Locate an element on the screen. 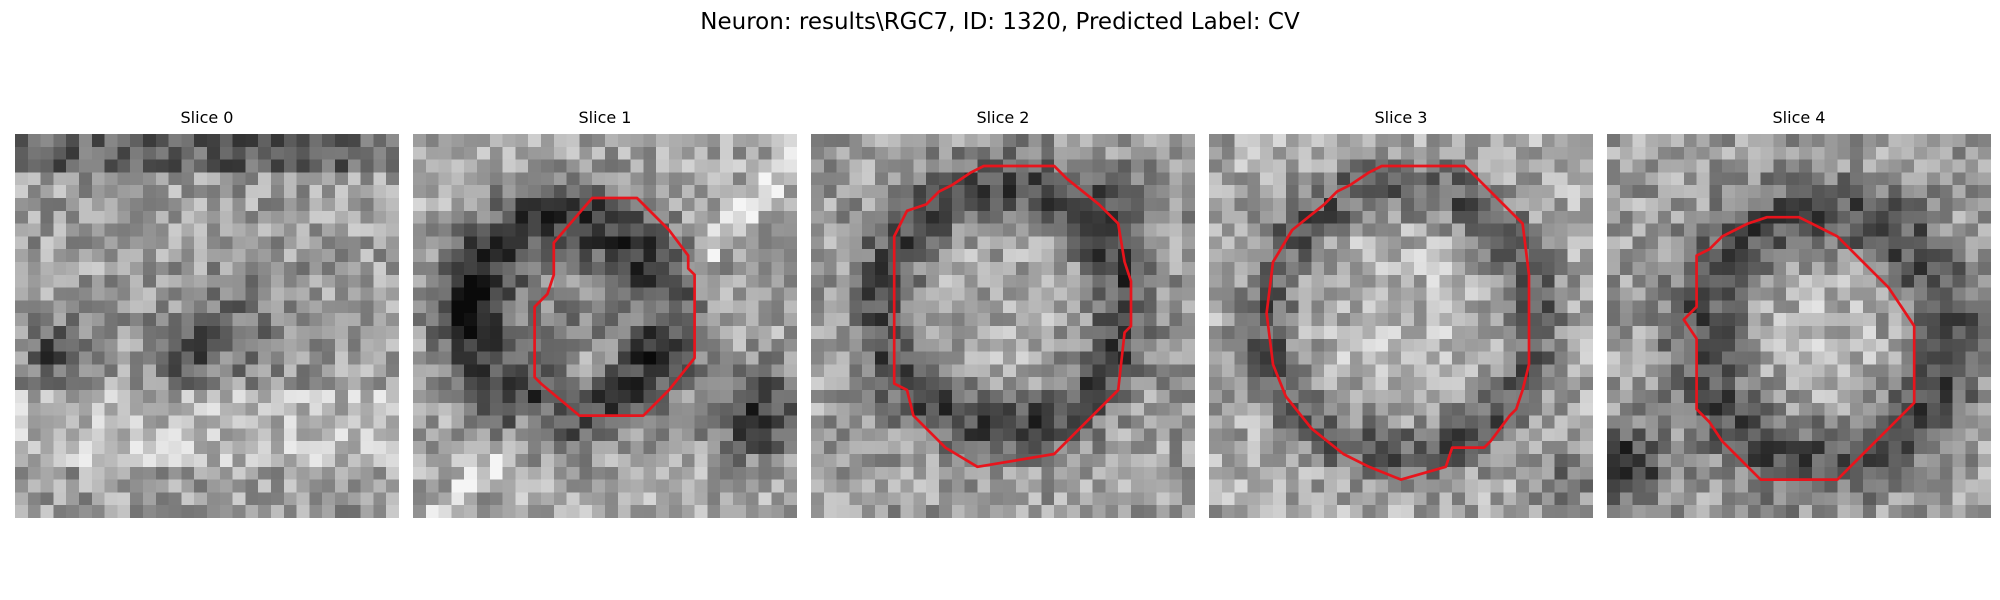 Image resolution: width=2000 pixels, height=600 pixels. slice-panel-4: Slice 4 is located at coordinates (1799, 313).